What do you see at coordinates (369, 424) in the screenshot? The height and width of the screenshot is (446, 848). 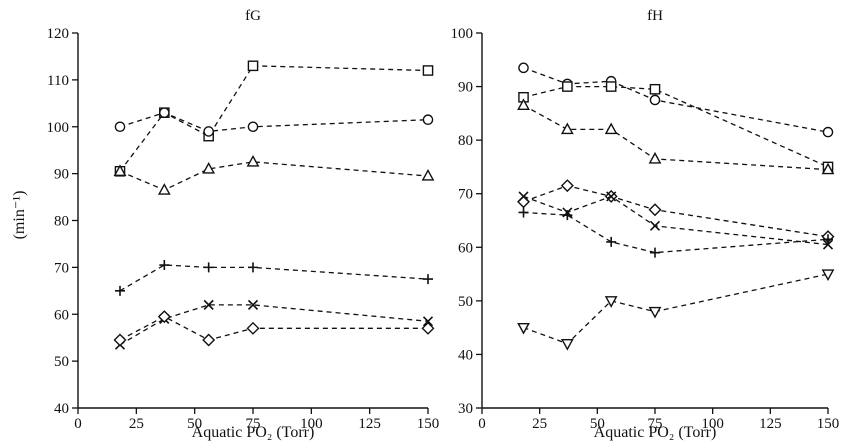 I see `panel-1-x-tick-label: 125` at bounding box center [369, 424].